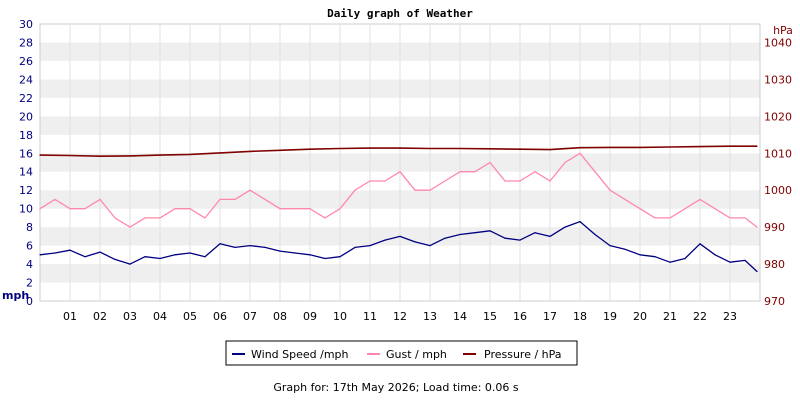 The height and width of the screenshot is (404, 800). What do you see at coordinates (26, 172) in the screenshot?
I see `left-tick-label: 14` at bounding box center [26, 172].